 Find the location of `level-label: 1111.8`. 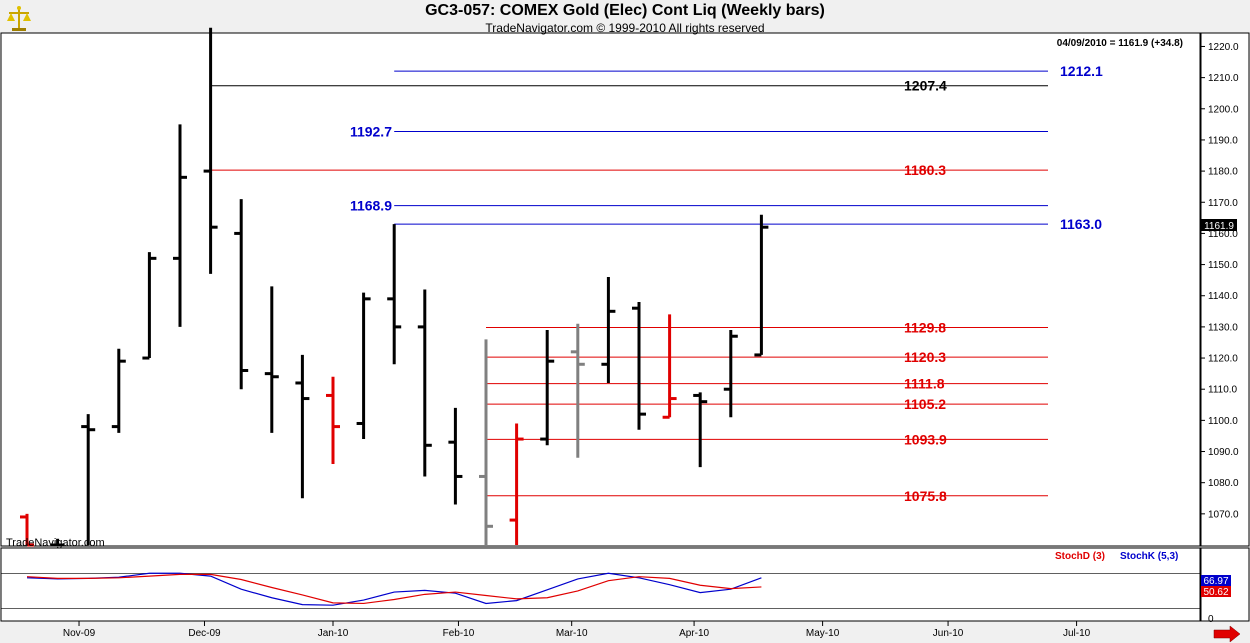

level-label: 1111.8 is located at coordinates (924, 384).